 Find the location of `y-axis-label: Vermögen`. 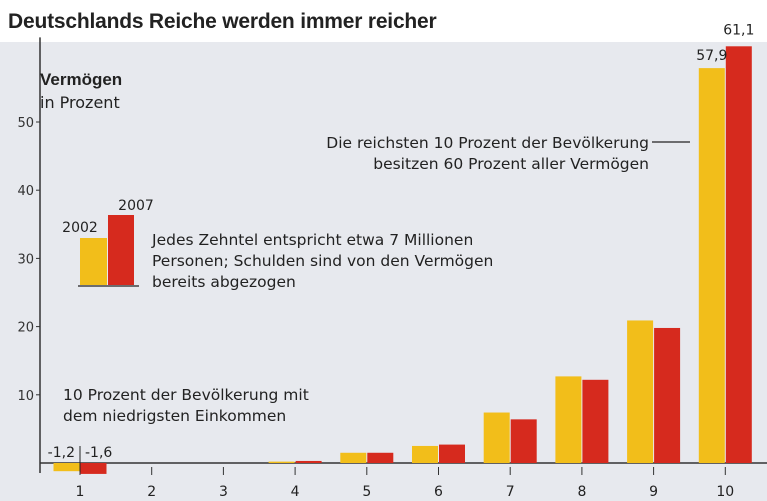

y-axis-label: Vermögen is located at coordinates (81, 79).